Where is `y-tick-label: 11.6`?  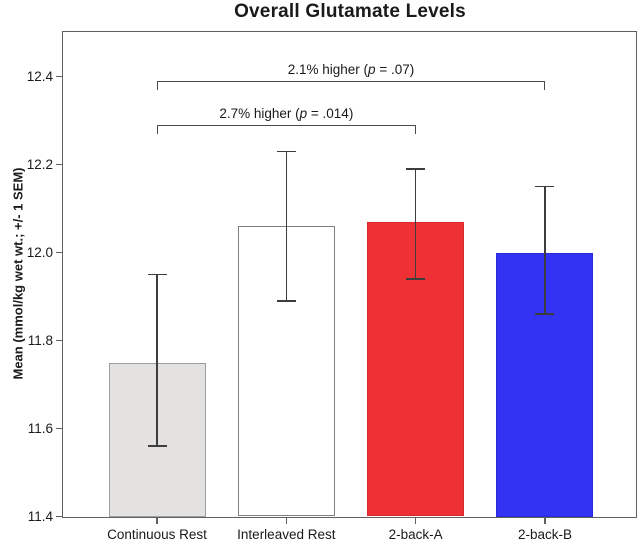
y-tick-label: 11.6 is located at coordinates (40, 428).